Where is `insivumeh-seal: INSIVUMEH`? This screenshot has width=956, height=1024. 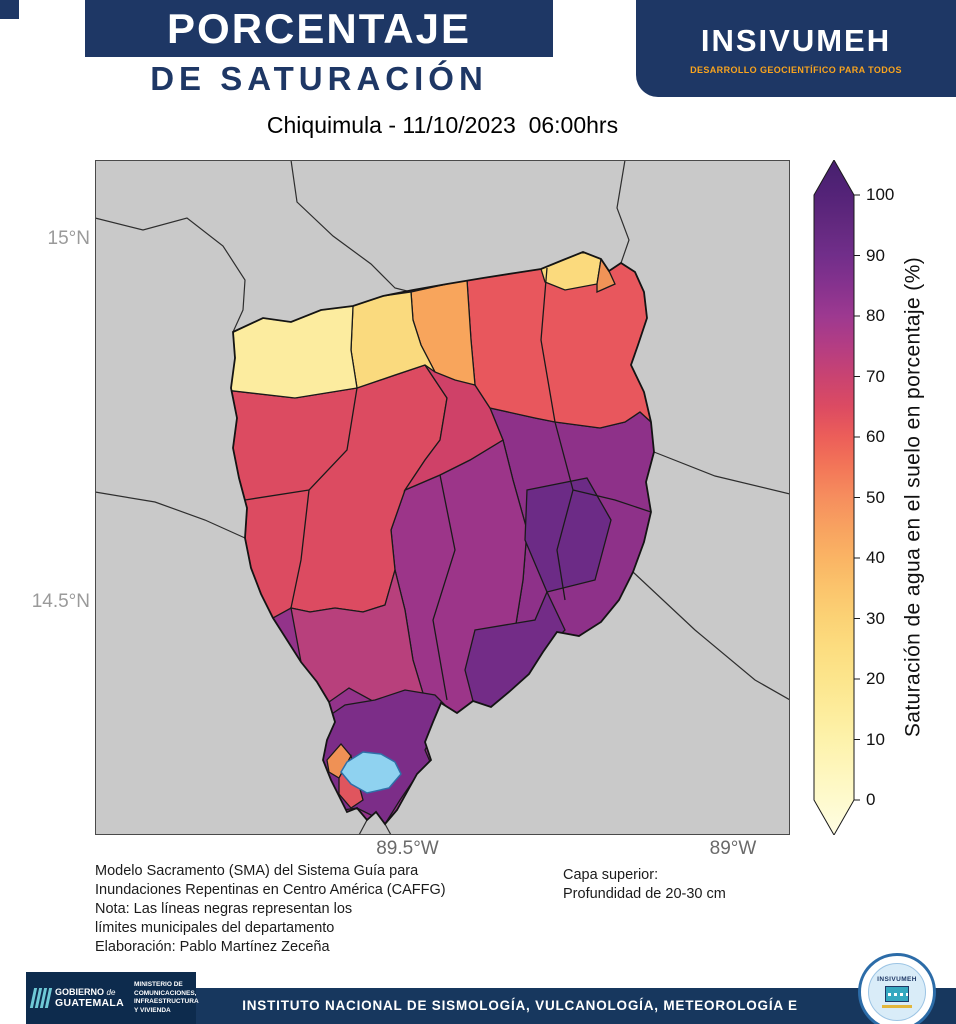
insivumeh-seal: INSIVUMEH is located at coordinates (897, 988).